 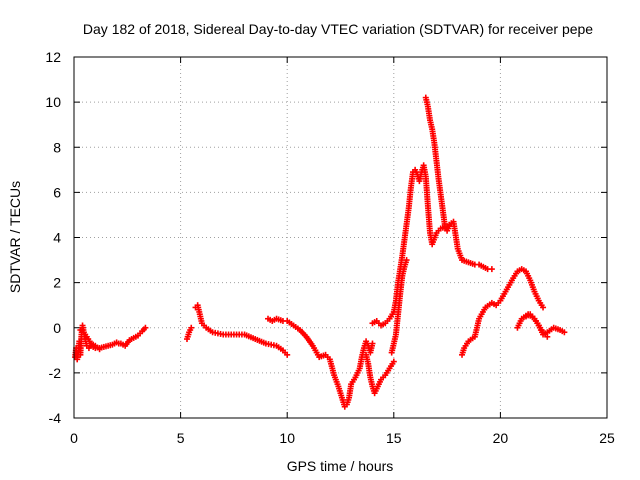 I want to click on y-tick-label: 12, so click(x=53, y=57).